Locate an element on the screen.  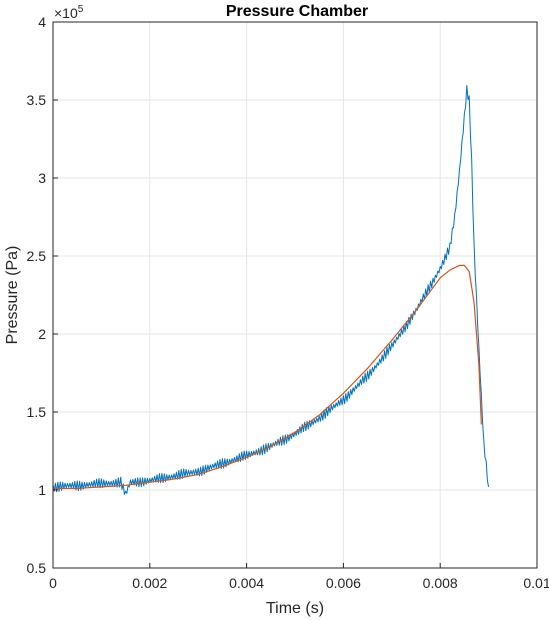
y-exponent-label: ×10⁵ is located at coordinates (69, 12).